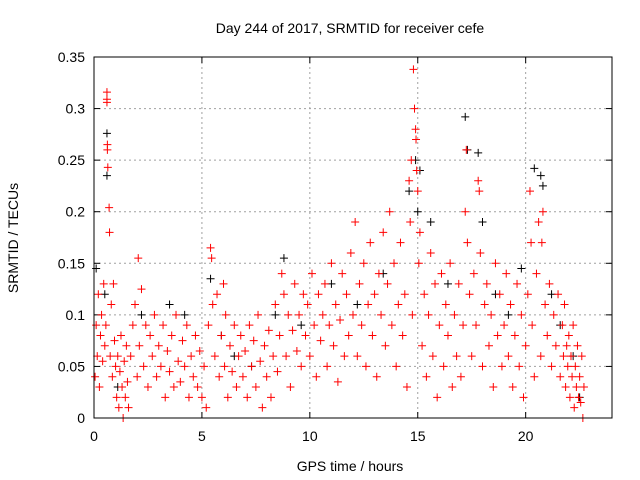  Describe the element at coordinates (76, 212) in the screenshot. I see `y-tick-label: 0.2` at that location.